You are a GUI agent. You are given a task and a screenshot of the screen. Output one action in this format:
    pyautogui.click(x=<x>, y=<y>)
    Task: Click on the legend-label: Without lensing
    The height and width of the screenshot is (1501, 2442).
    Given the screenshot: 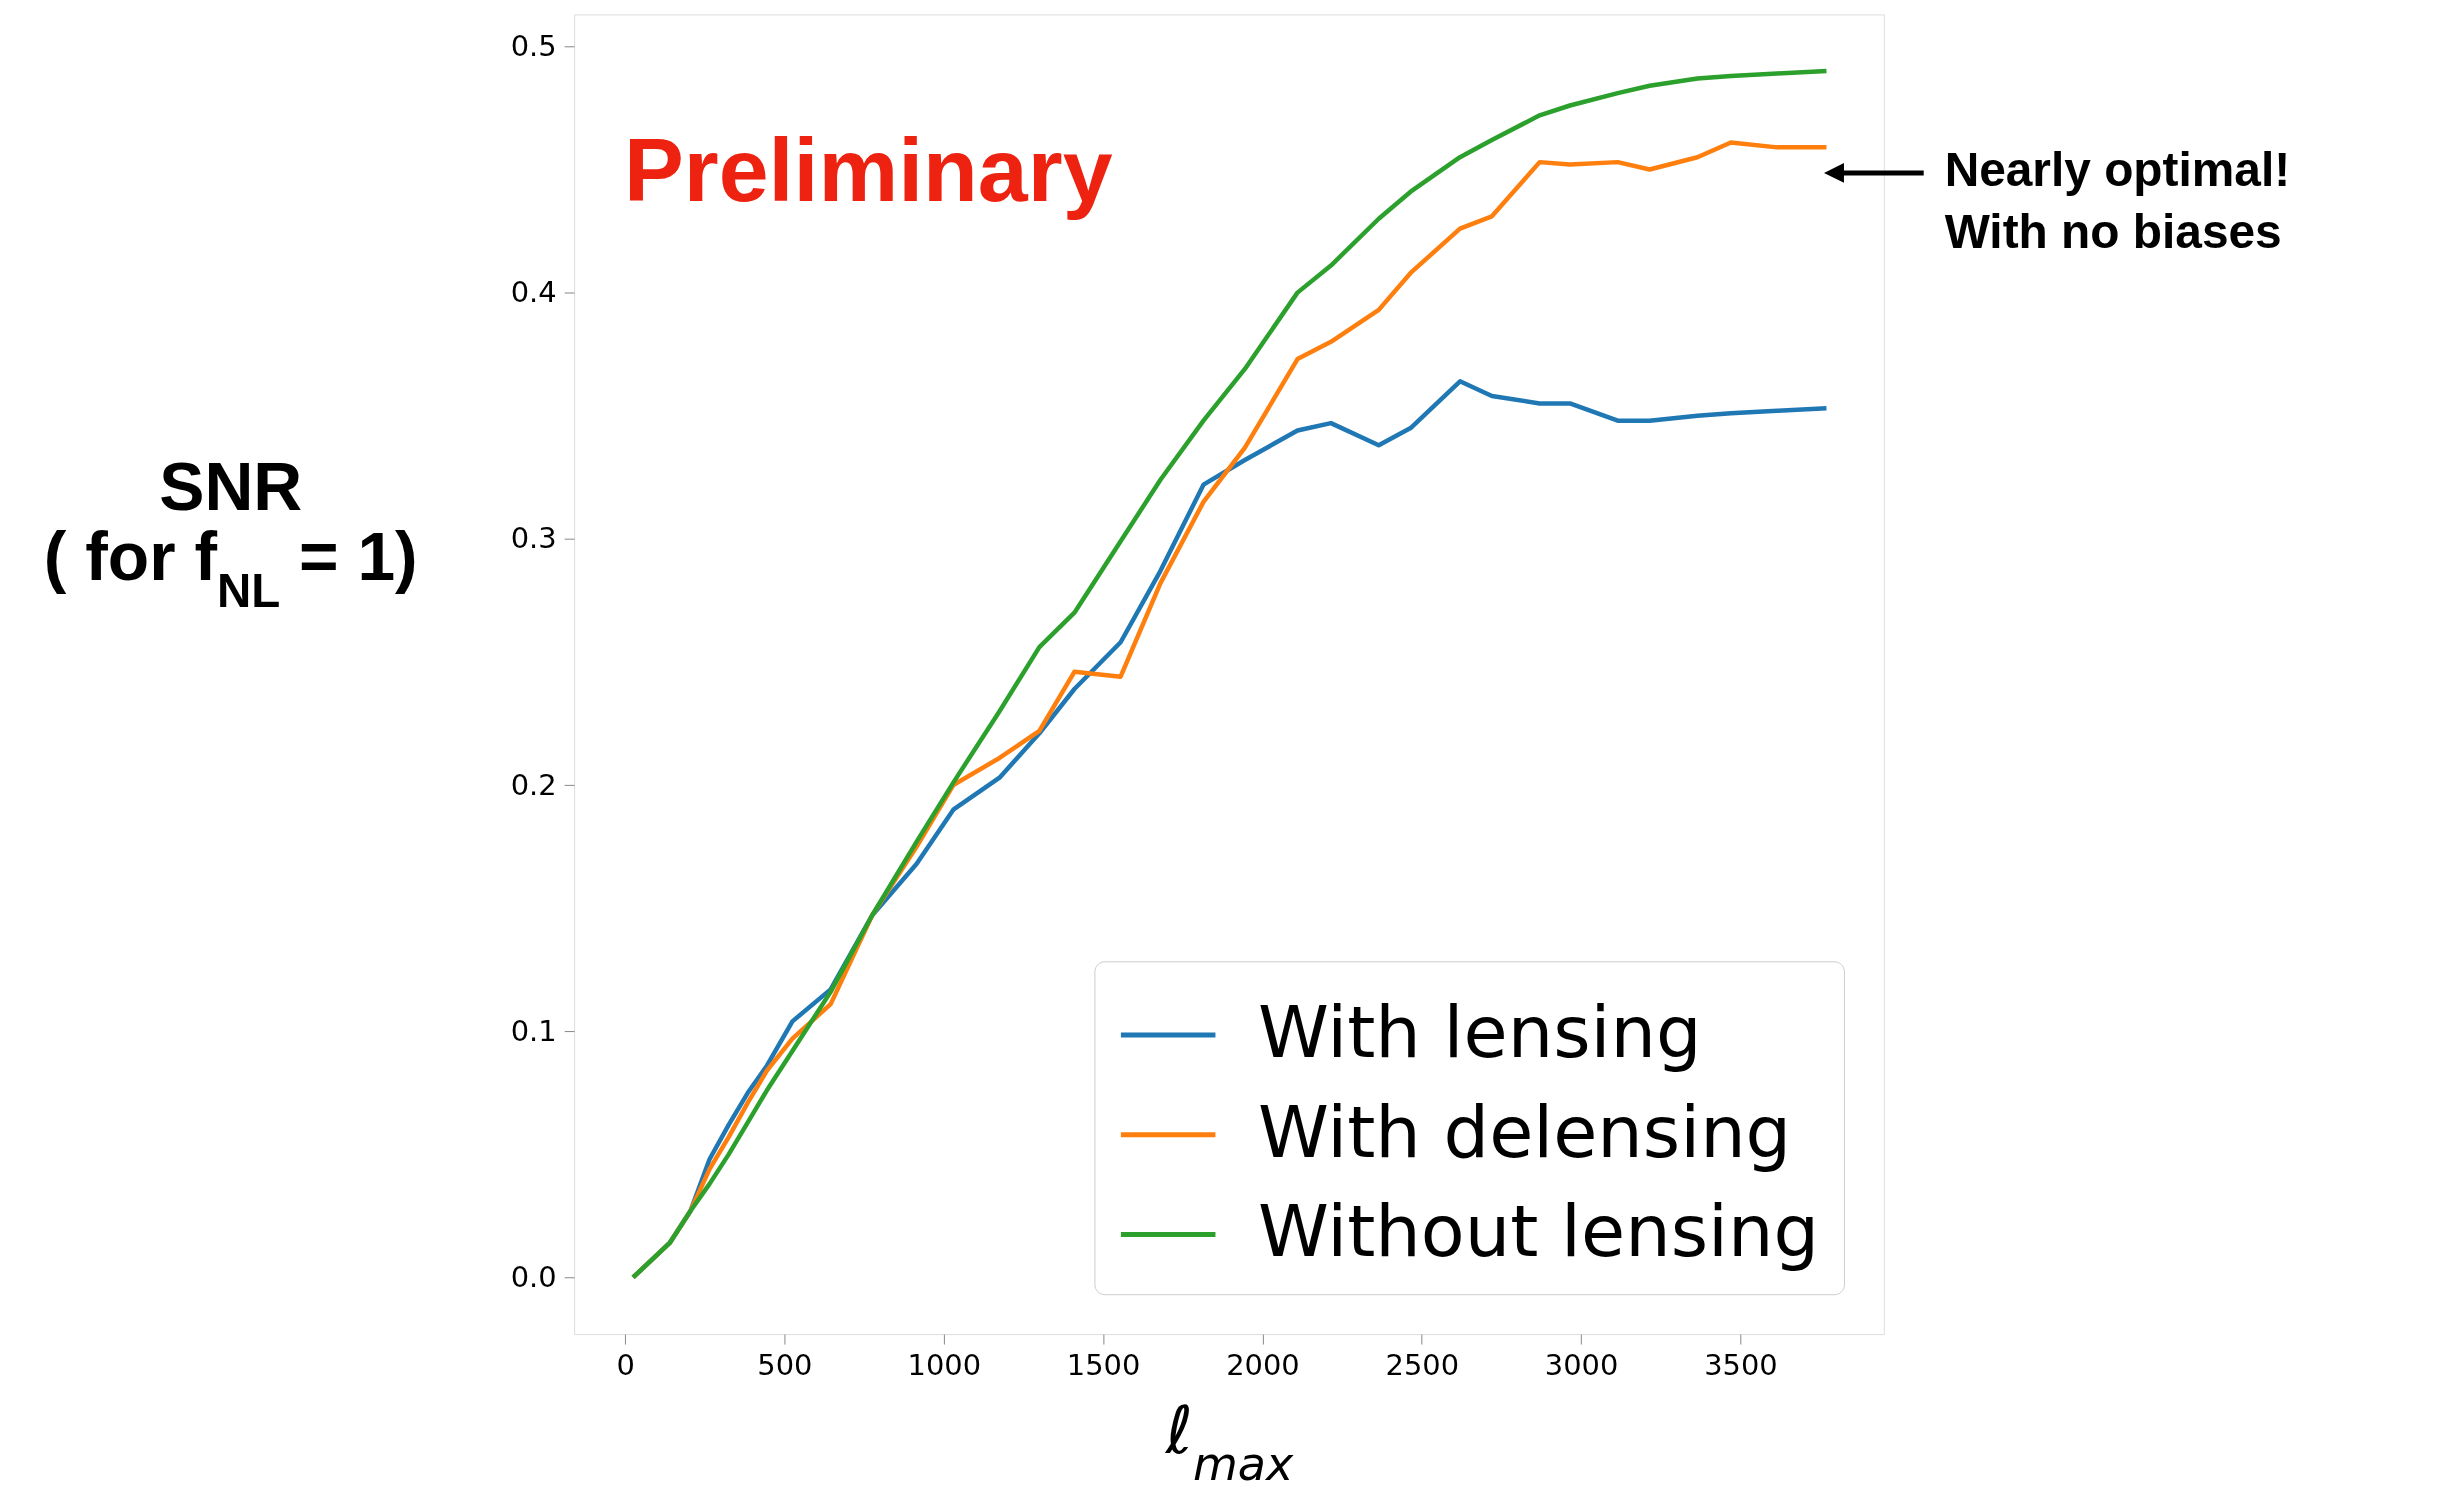 What is the action you would take?
    pyautogui.click(x=1538, y=1231)
    